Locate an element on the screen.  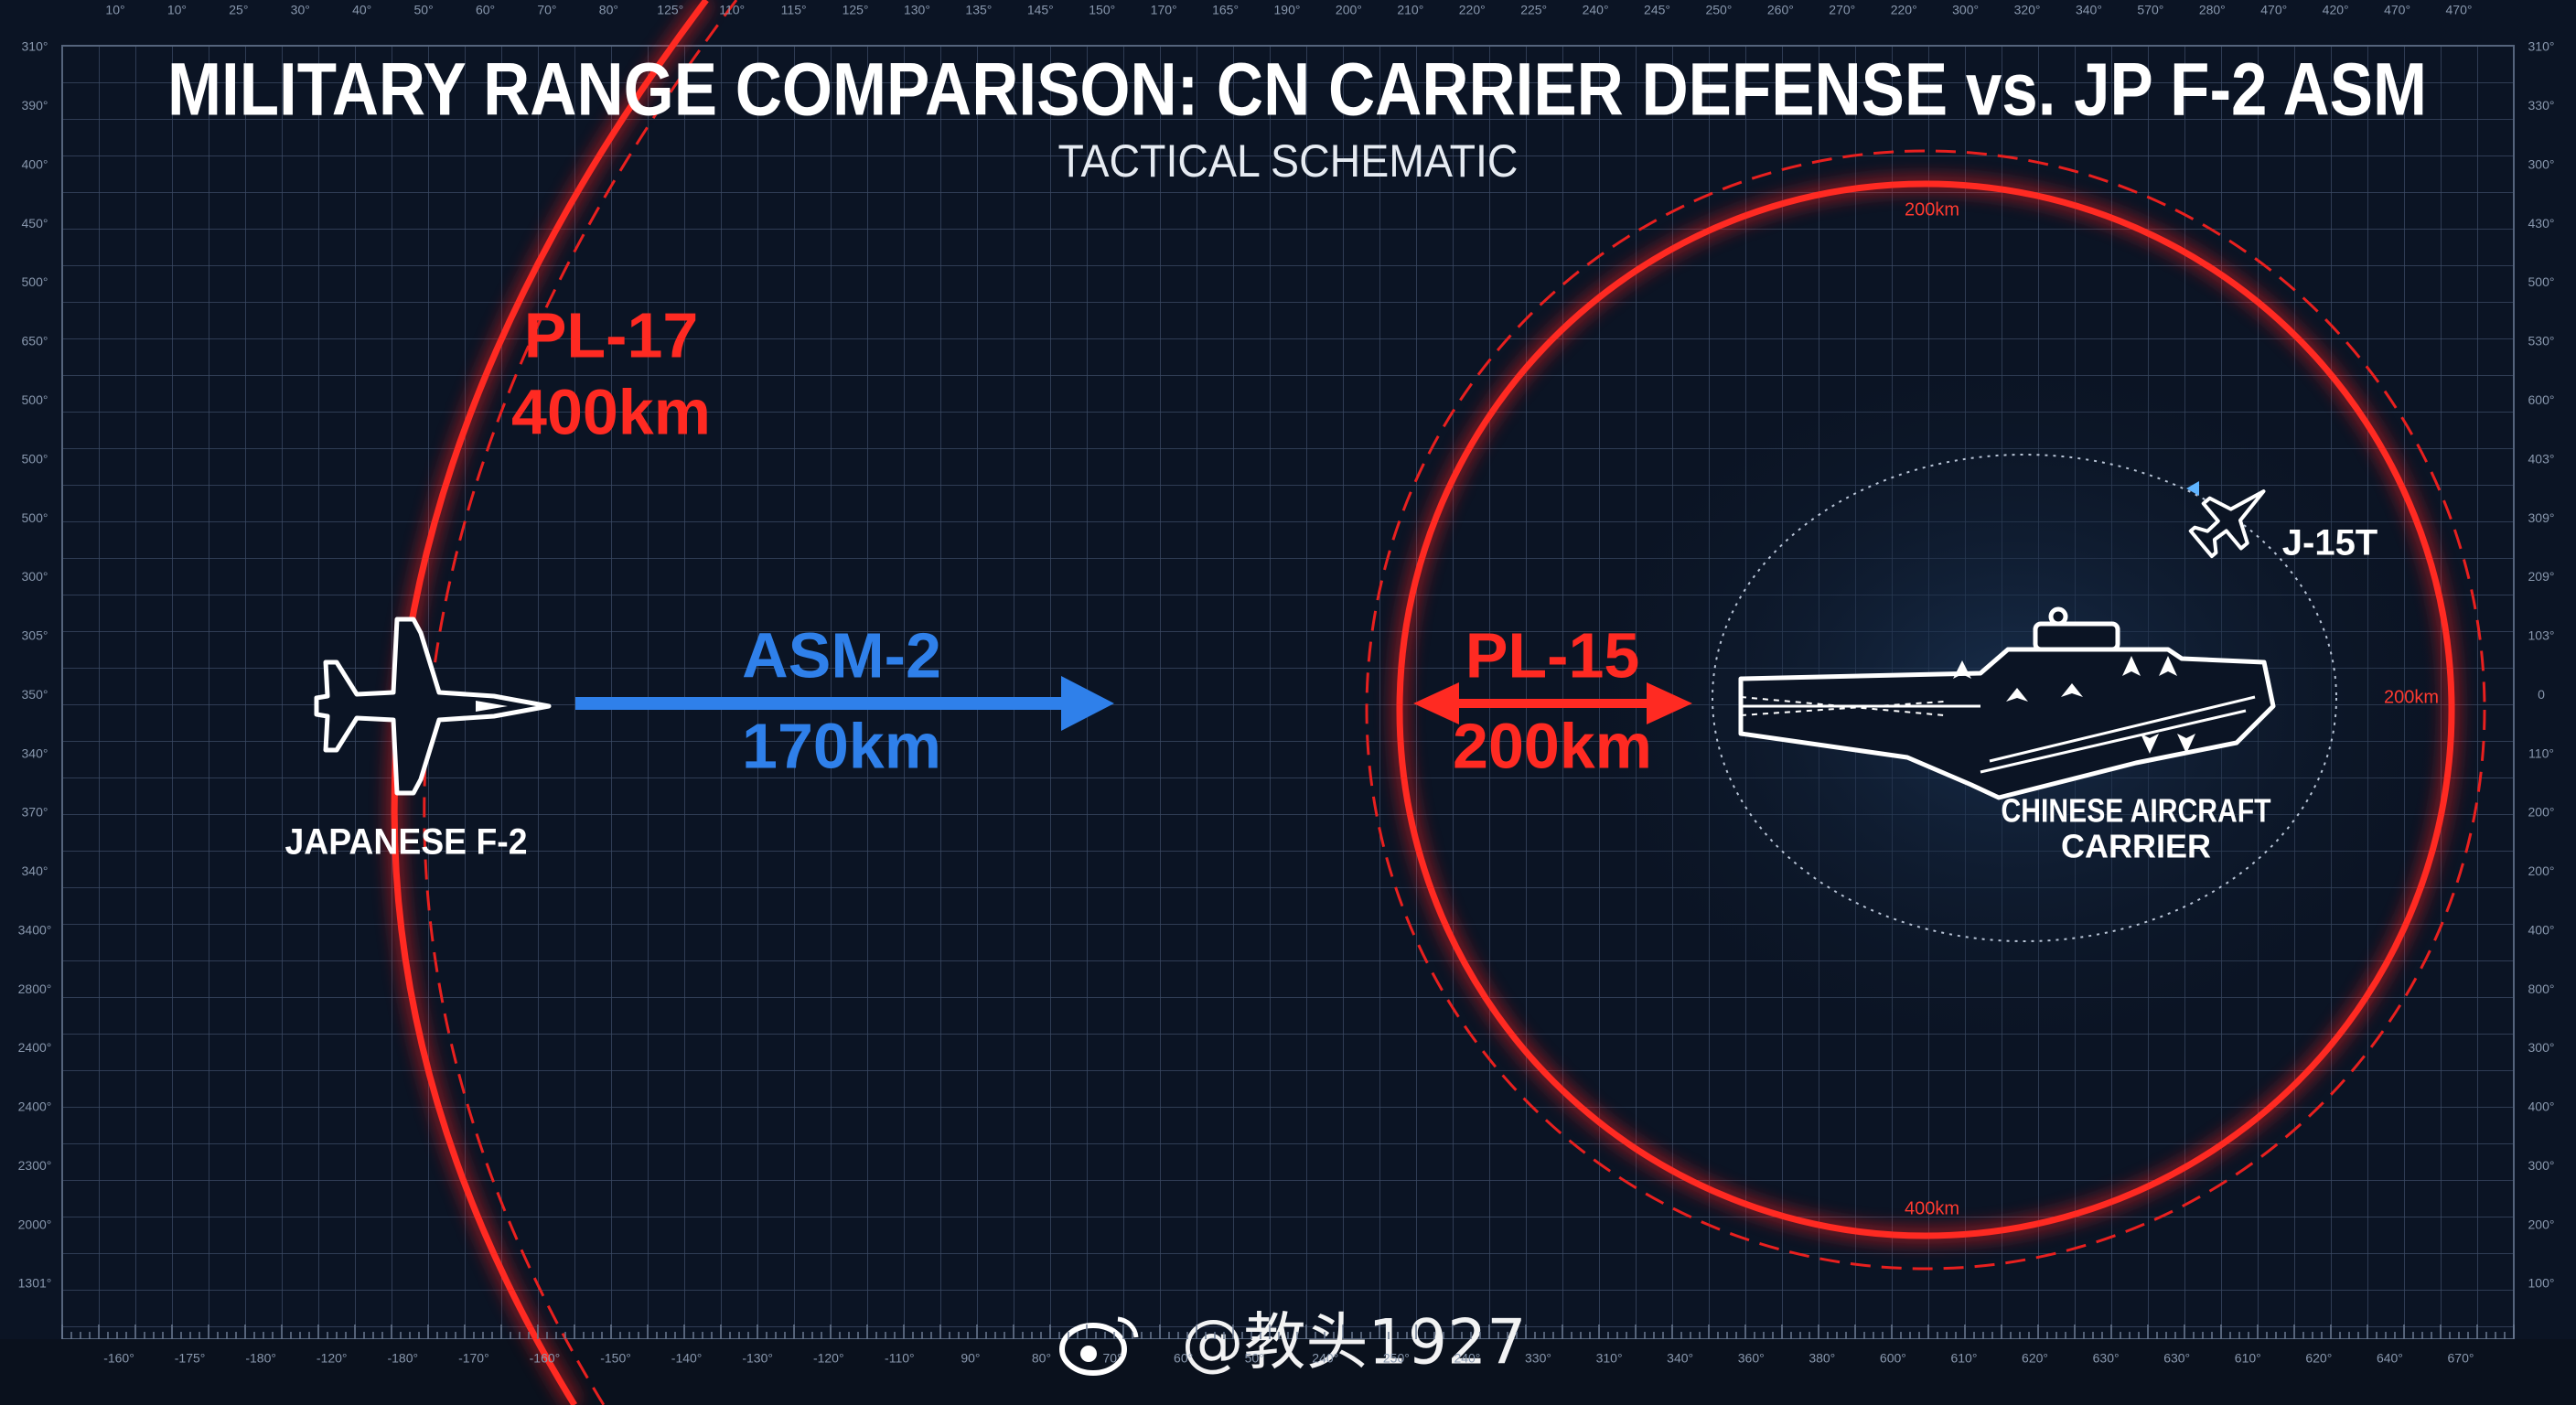
carrier-label: CHINESE AIRCRAFT is located at coordinates (2137, 811).